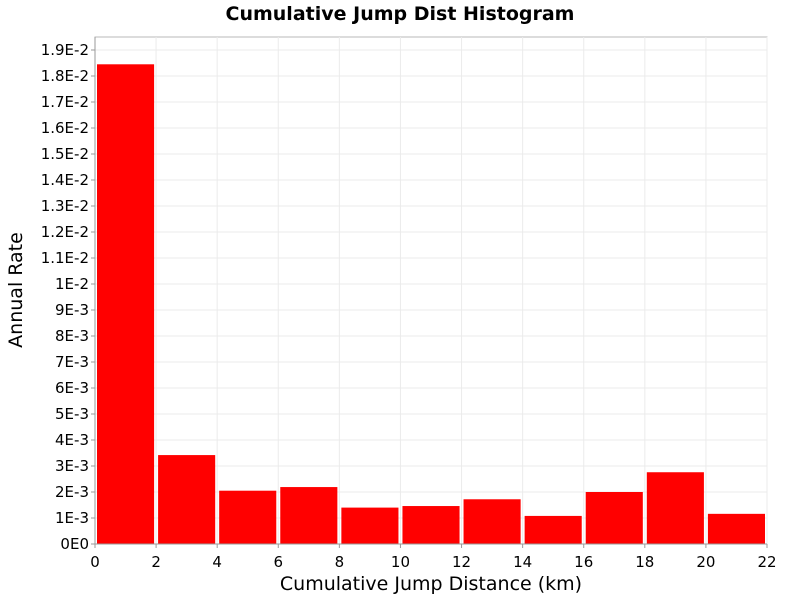 The height and width of the screenshot is (600, 800). What do you see at coordinates (583, 562) in the screenshot?
I see `x-tick-label: 16` at bounding box center [583, 562].